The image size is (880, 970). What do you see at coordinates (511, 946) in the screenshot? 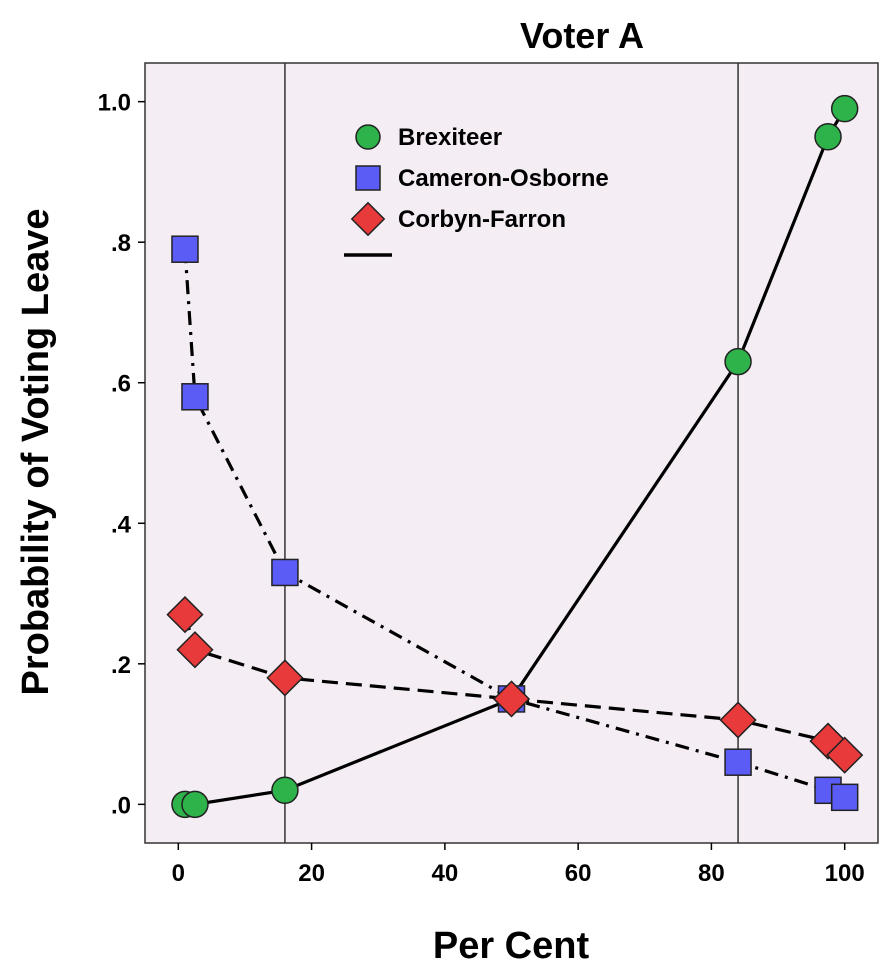
I see `x-axis-title: Per Cent` at bounding box center [511, 946].